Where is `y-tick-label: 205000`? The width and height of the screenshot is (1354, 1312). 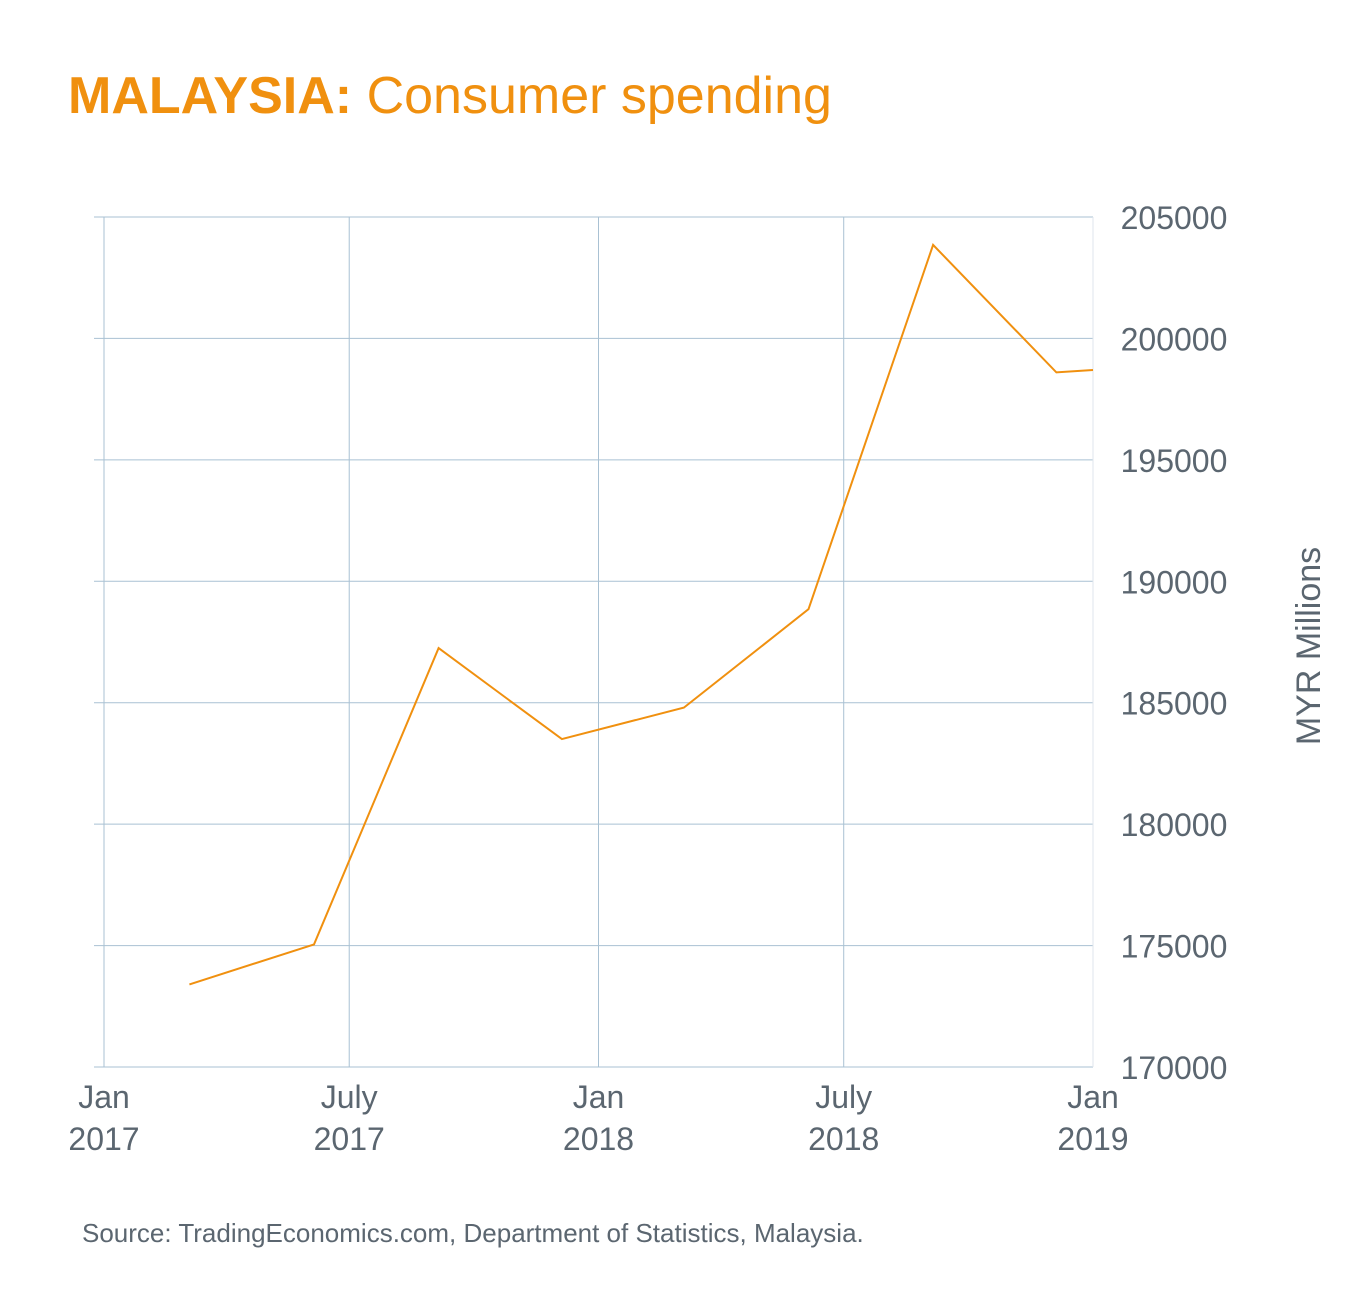
y-tick-label: 205000 is located at coordinates (1174, 218).